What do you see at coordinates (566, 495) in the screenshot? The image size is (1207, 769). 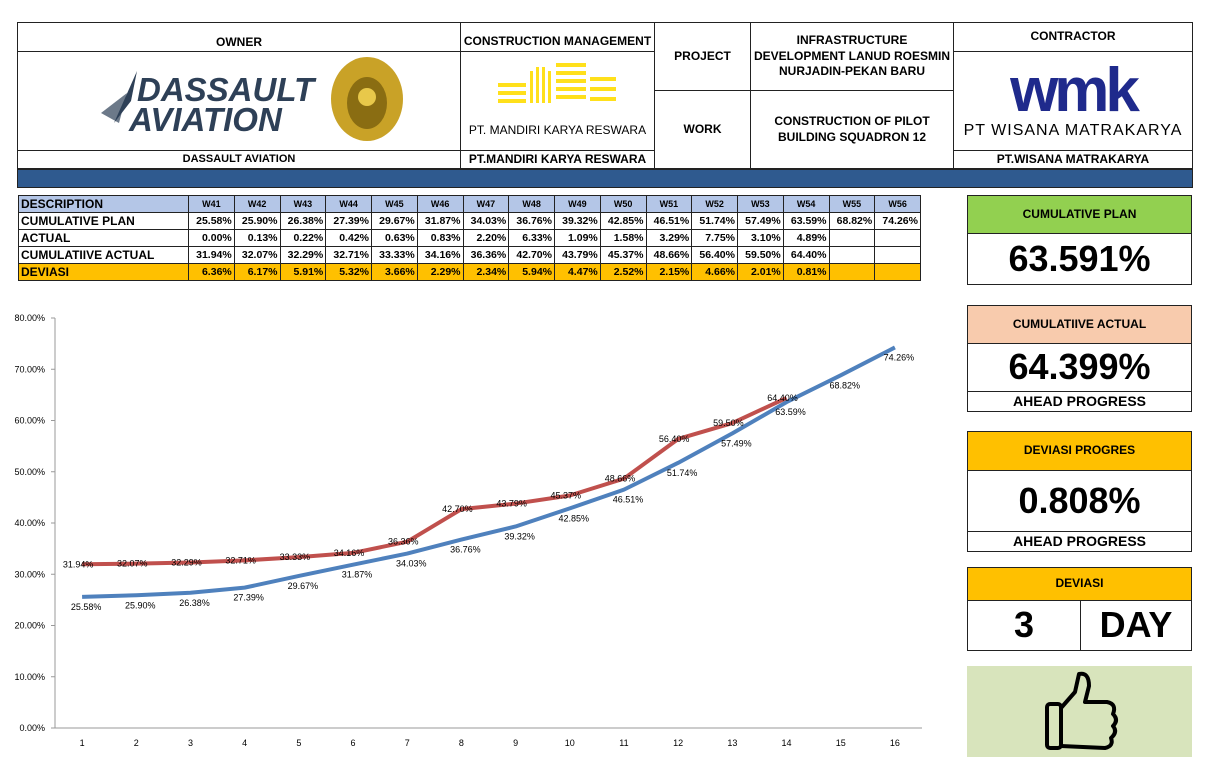 I see `data-label: 45.37%` at bounding box center [566, 495].